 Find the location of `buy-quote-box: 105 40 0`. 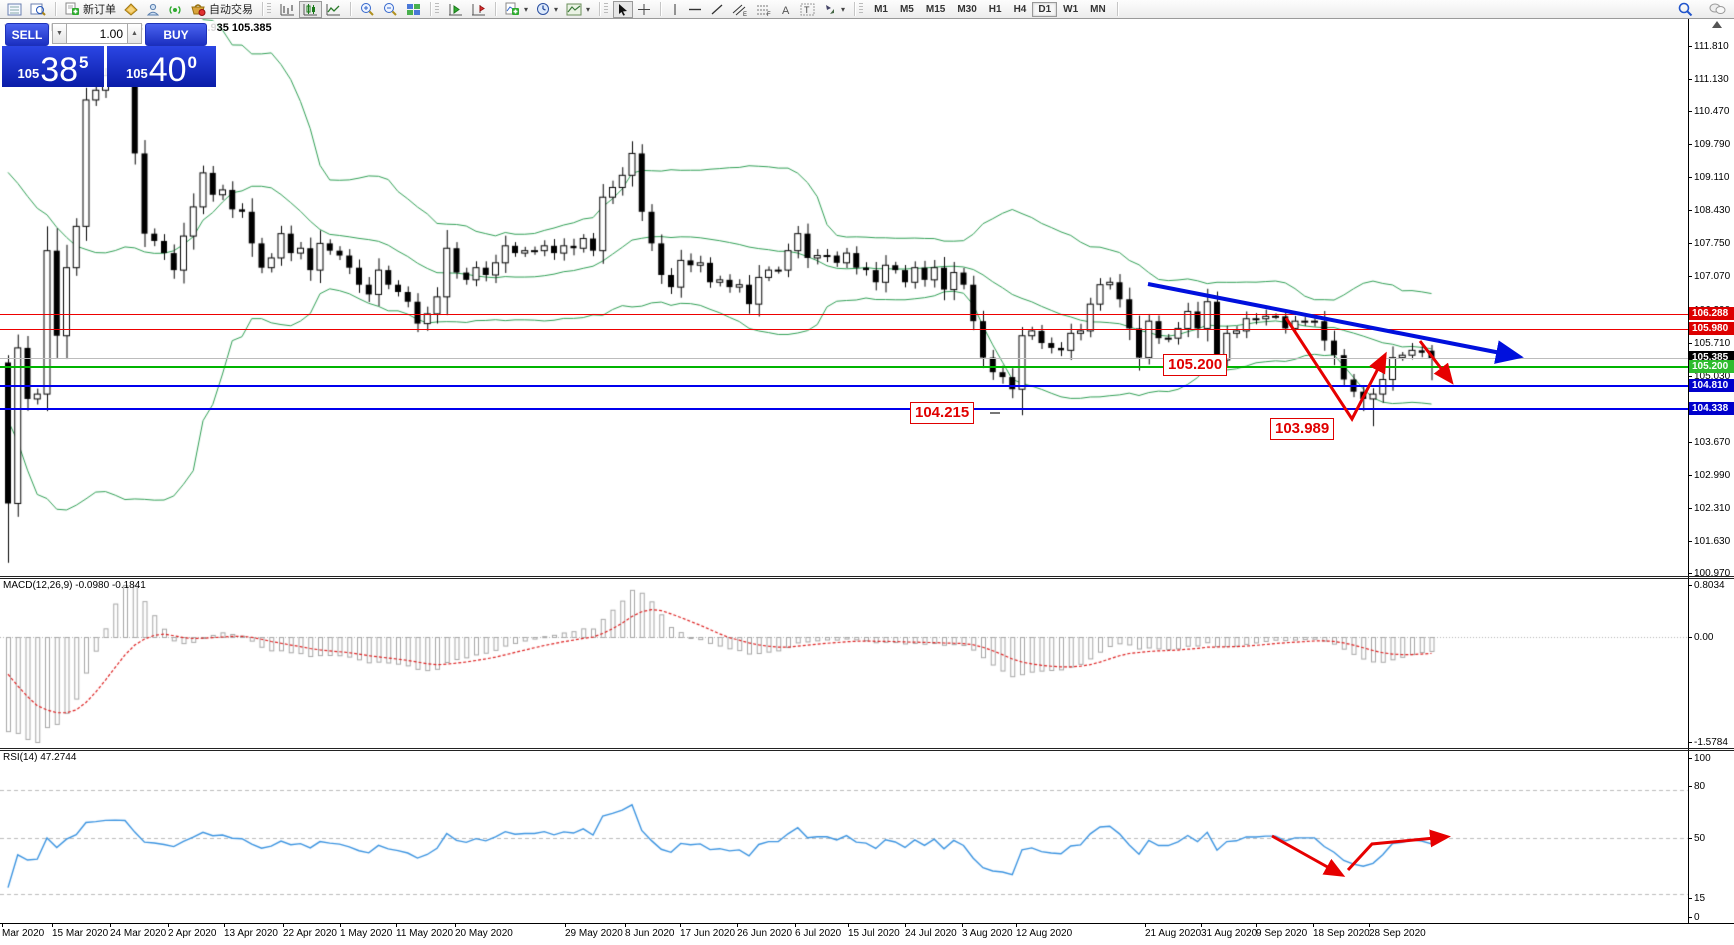

buy-quote-box: 105 40 0 is located at coordinates (161, 66).